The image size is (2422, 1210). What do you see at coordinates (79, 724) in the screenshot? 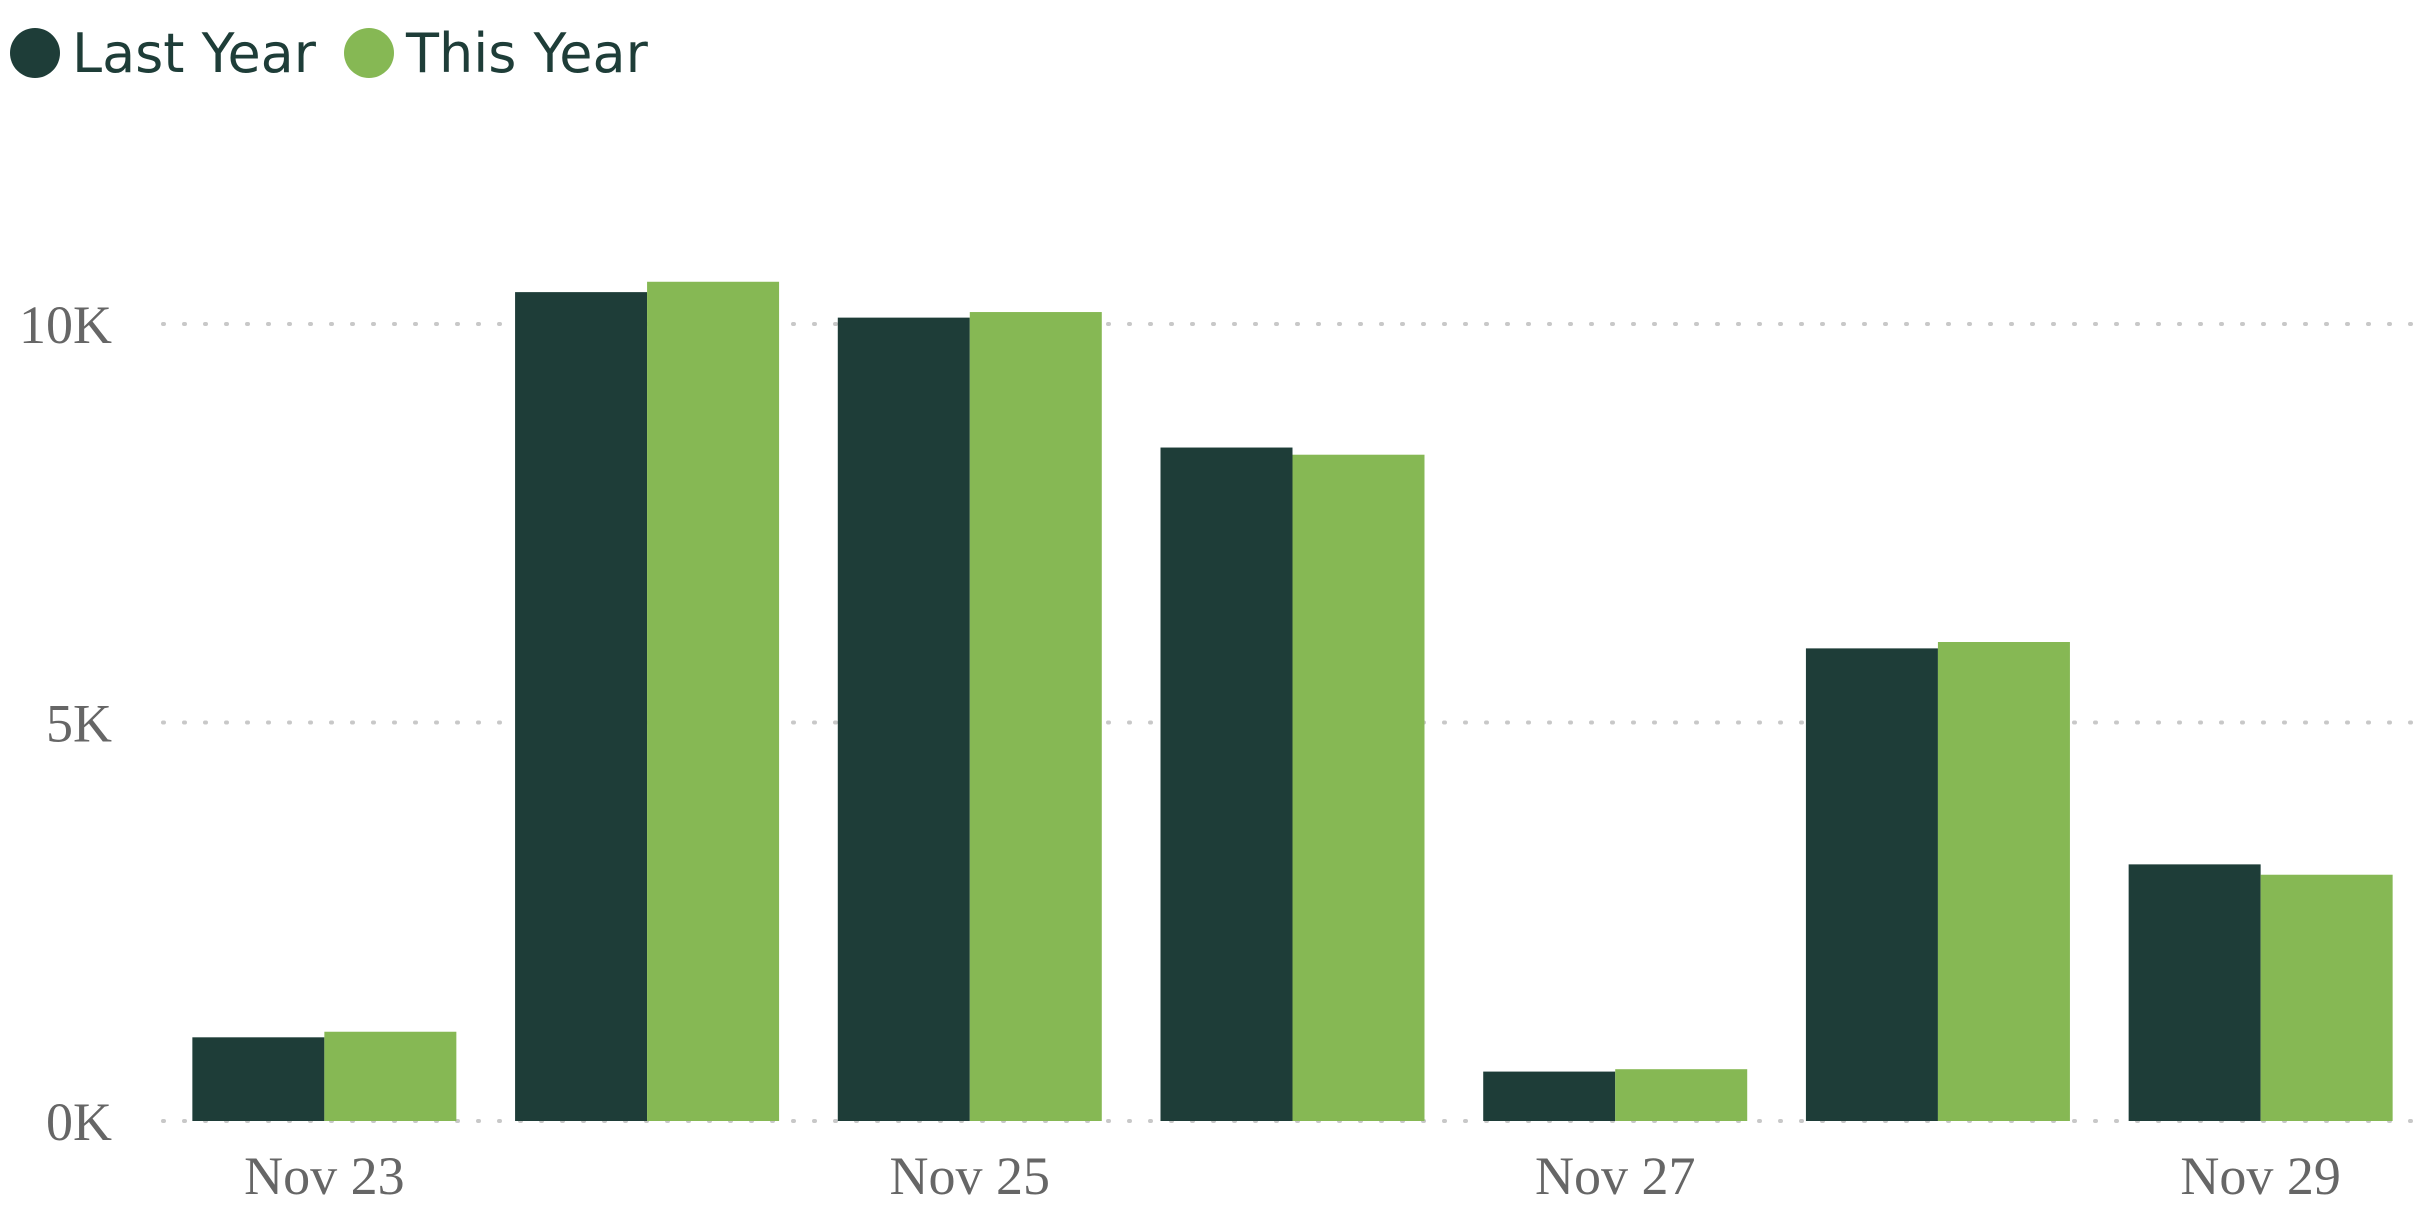
I see `y-tick-label: 5K` at bounding box center [79, 724].